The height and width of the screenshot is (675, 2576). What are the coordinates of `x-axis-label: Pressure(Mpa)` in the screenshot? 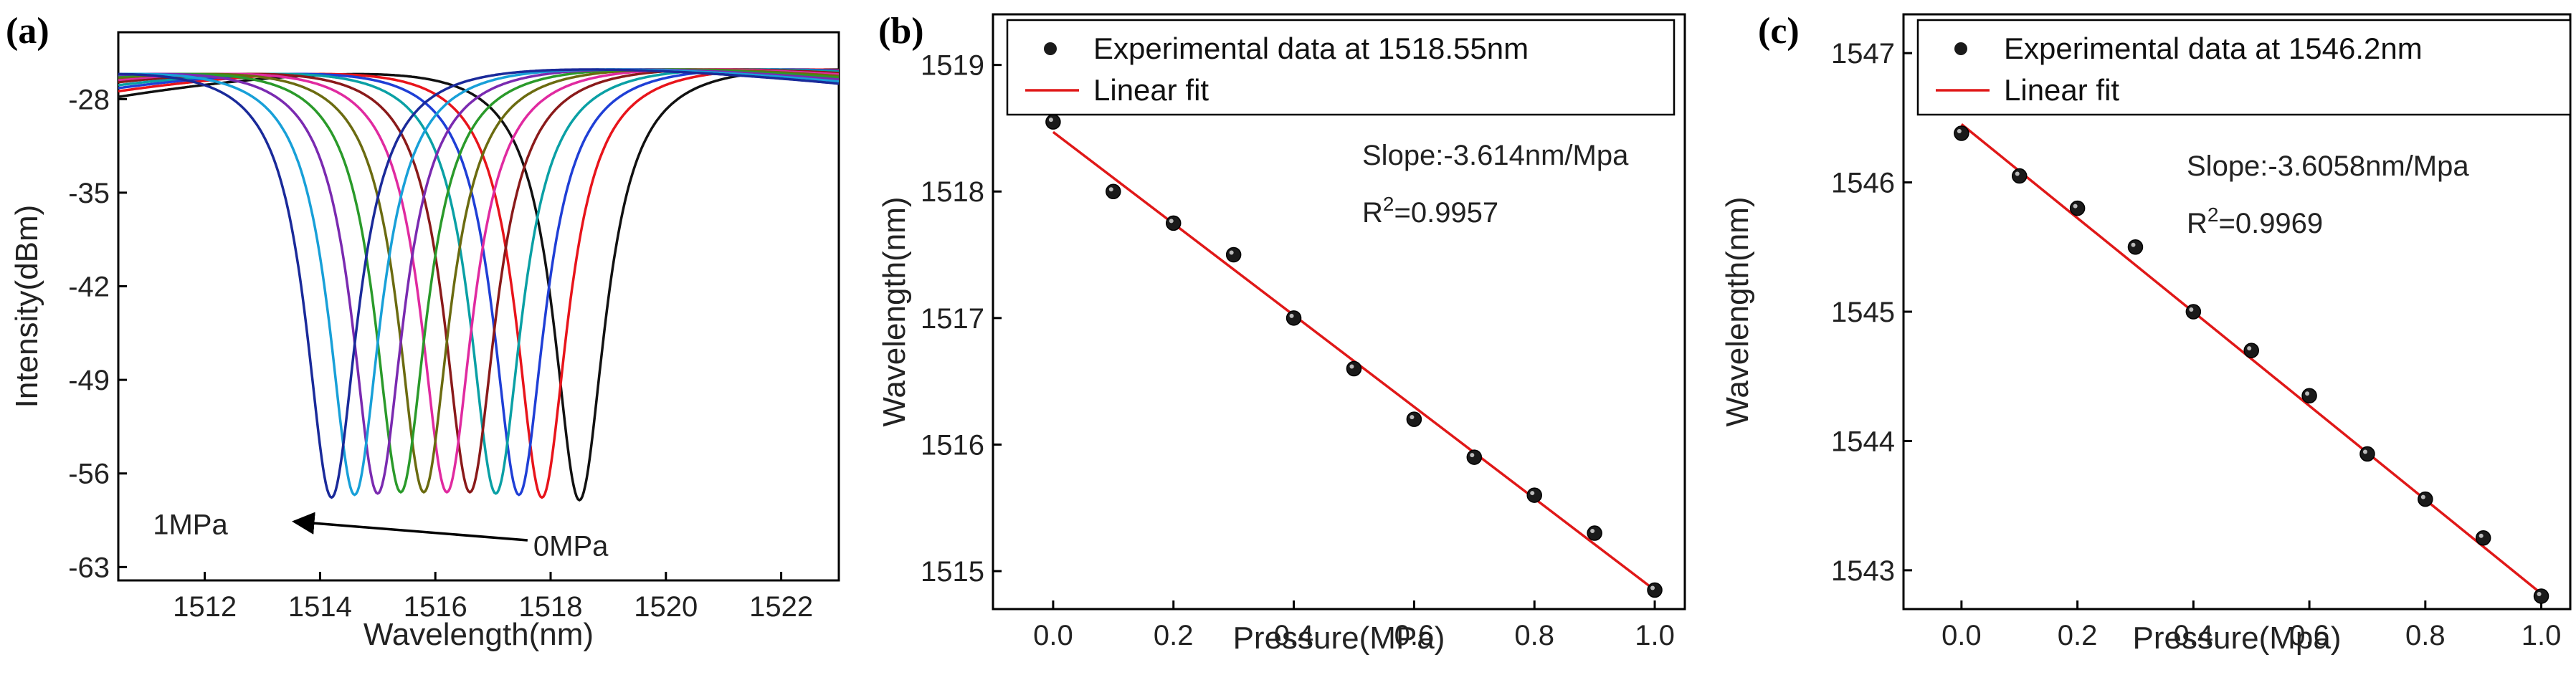 It's located at (2237, 638).